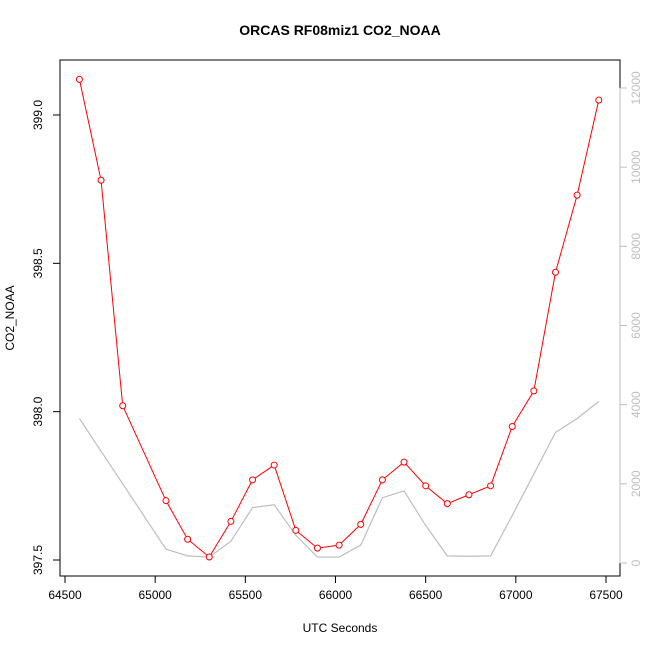 This screenshot has height=650, width=650. Describe the element at coordinates (340, 628) in the screenshot. I see `x-axis-label: UTC Seconds` at that location.